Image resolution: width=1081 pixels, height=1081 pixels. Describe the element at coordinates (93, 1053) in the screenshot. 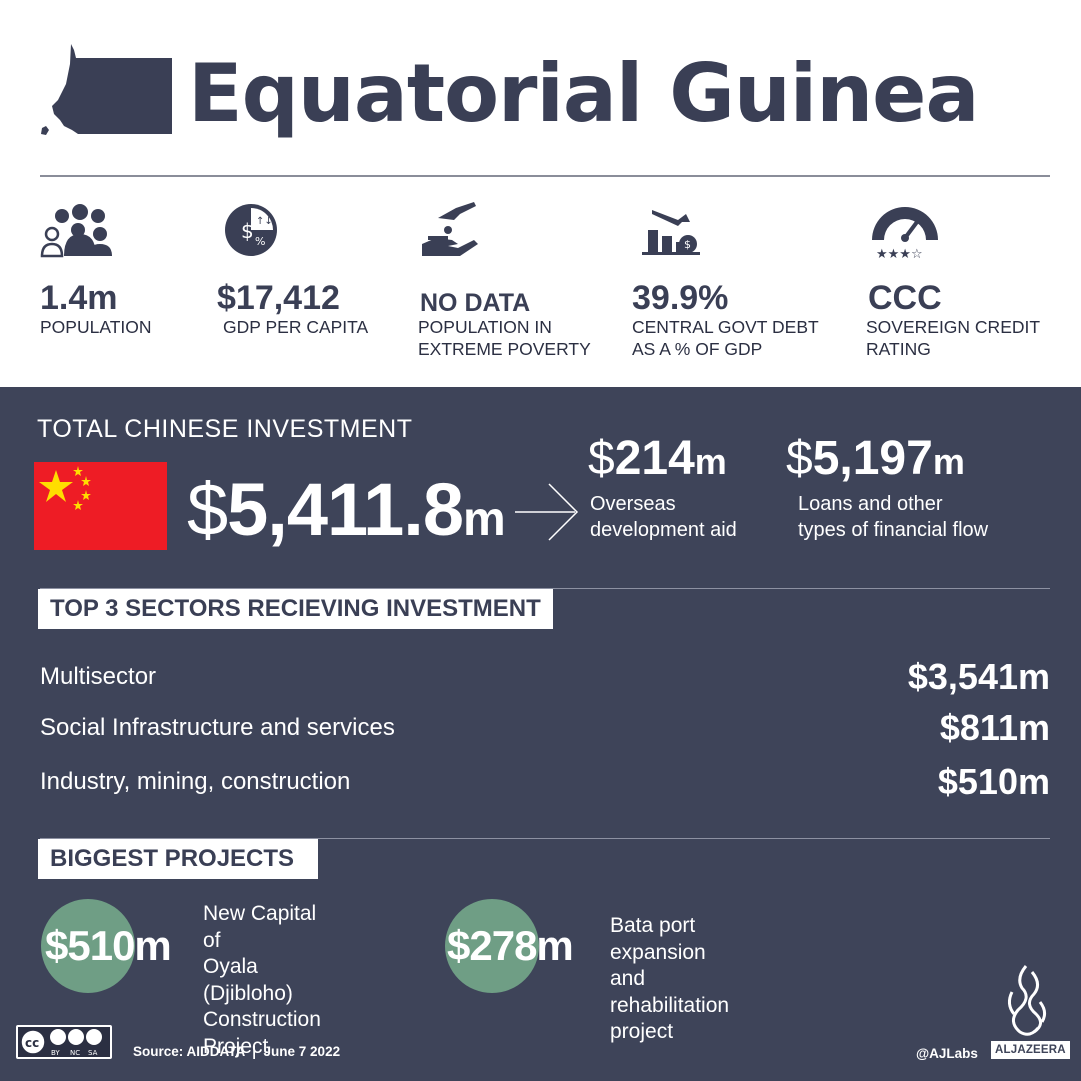

I see `cc-sa-text: SA` at that location.